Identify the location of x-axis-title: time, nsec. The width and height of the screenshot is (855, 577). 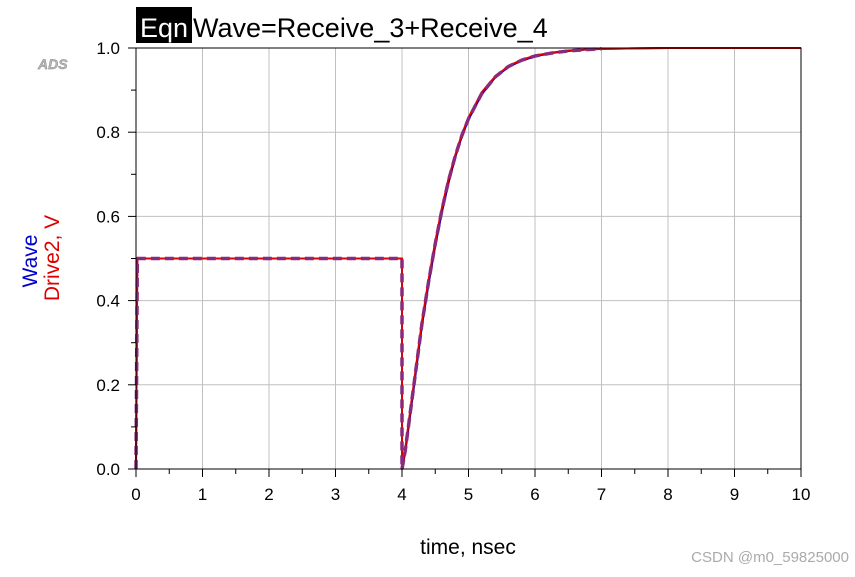
(468, 547).